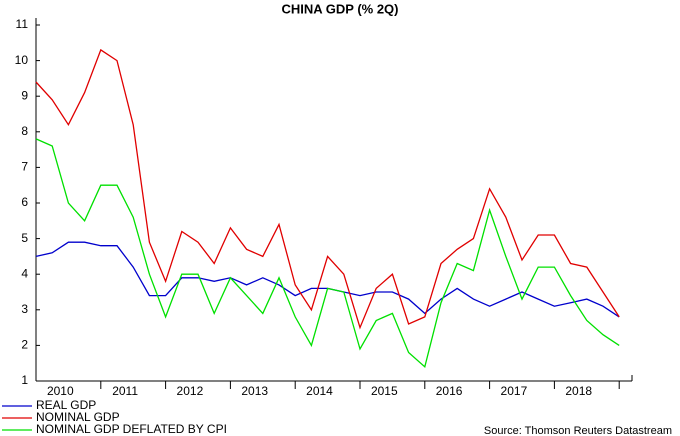 This screenshot has height=436, width=680. Describe the element at coordinates (339, 8) in the screenshot. I see `chart-title: CHINA GDP (% 2Q)` at that location.